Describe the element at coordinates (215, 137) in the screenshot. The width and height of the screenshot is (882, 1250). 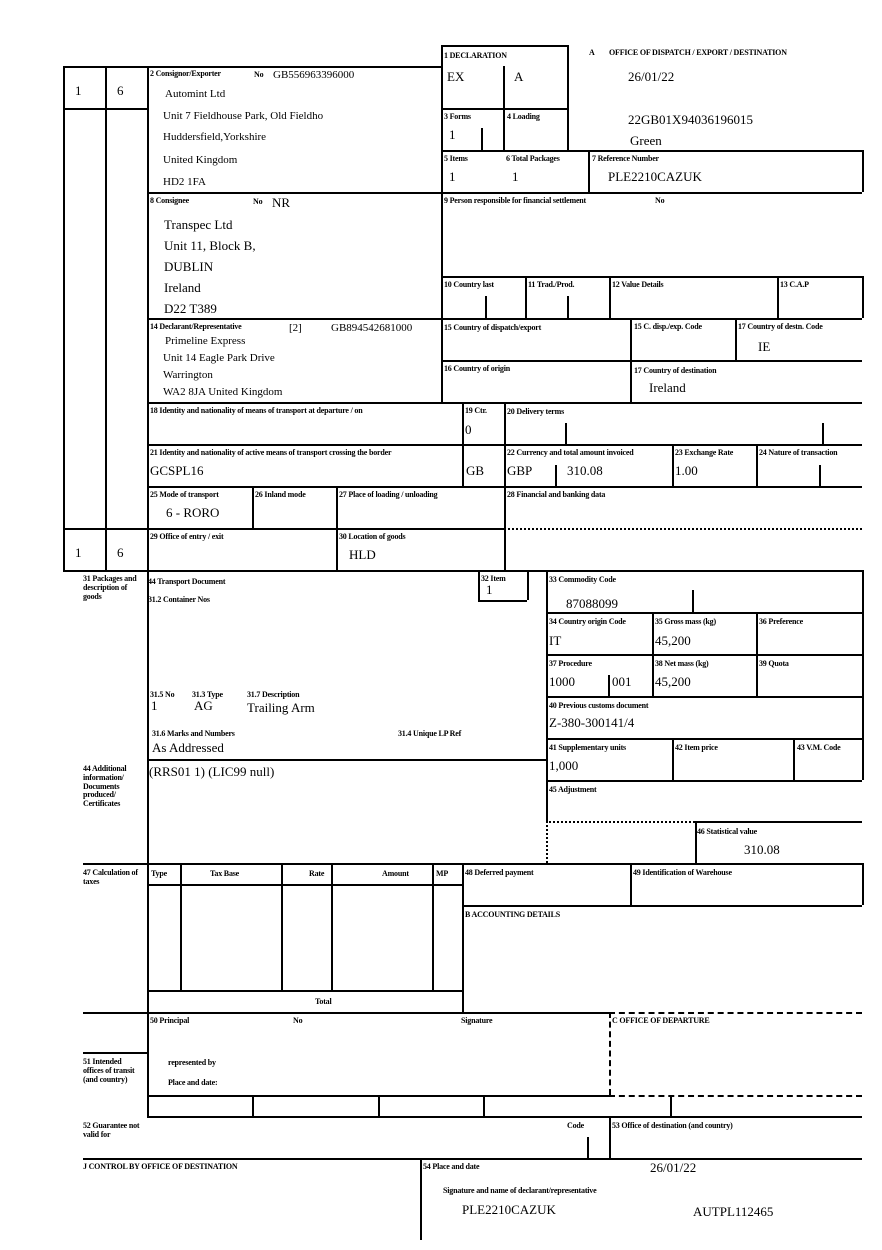
I see `consignor-line: Huddersfield,Yorkshire` at that location.